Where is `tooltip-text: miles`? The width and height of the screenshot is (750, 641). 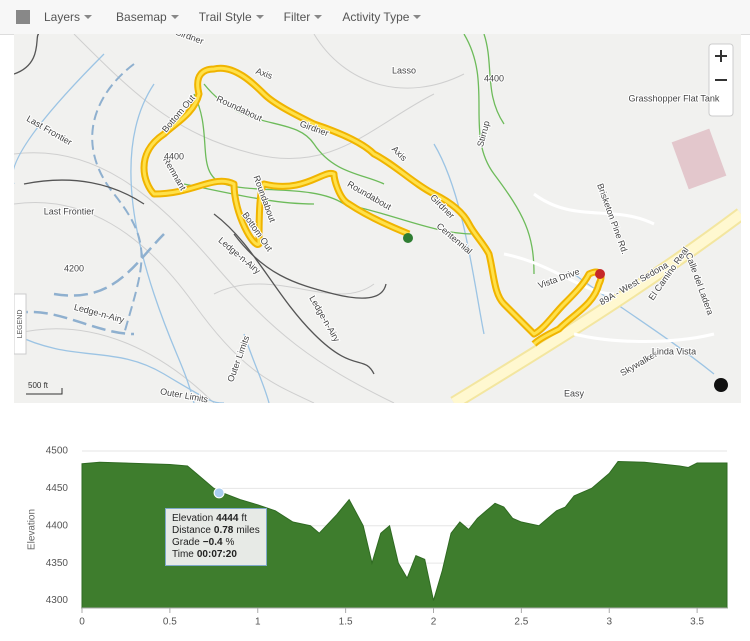
tooltip-text: miles is located at coordinates (248, 530).